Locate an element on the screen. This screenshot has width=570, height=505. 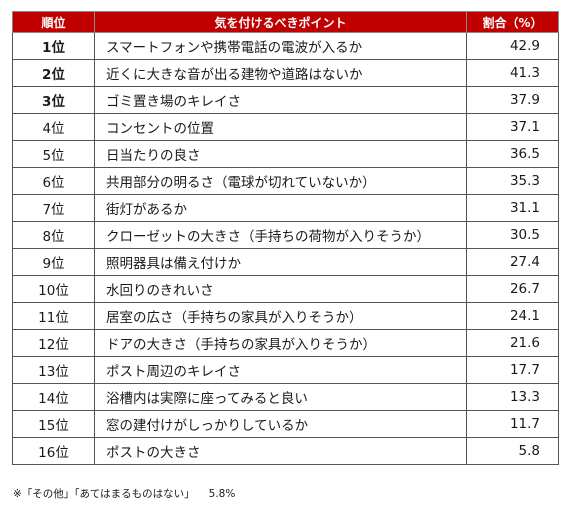
rank-cell: 16位 is located at coordinates (53, 451).